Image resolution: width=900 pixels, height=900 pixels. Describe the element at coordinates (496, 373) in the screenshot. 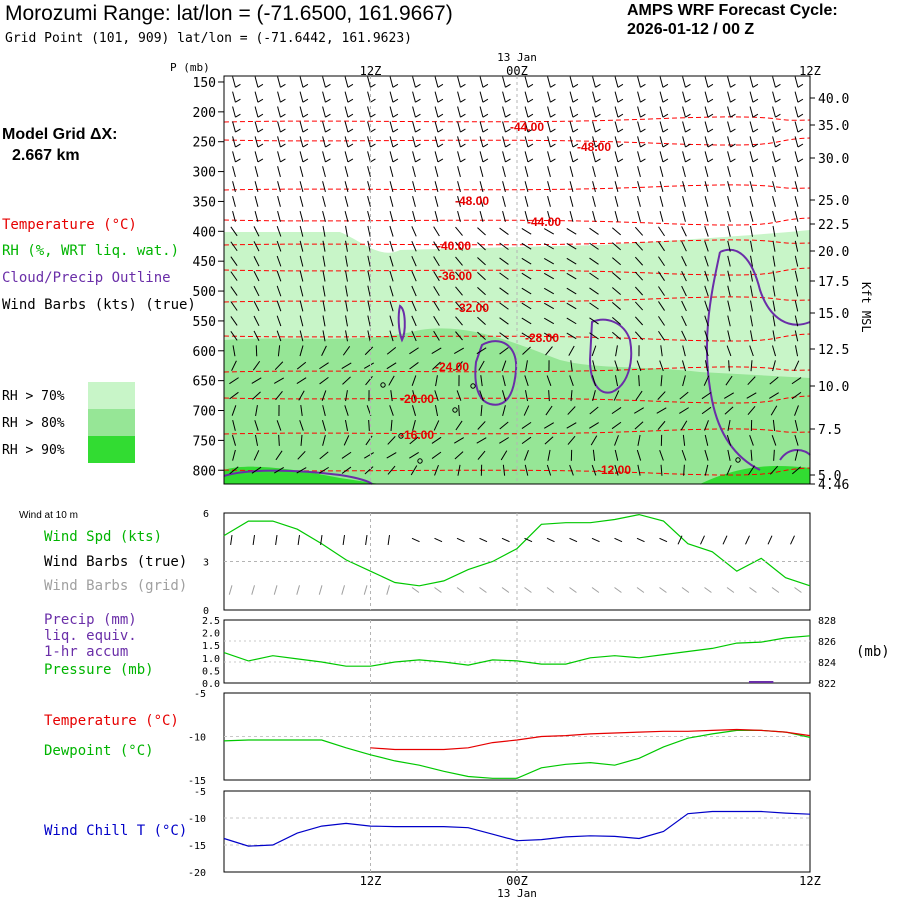

I see `cloud-outline` at that location.